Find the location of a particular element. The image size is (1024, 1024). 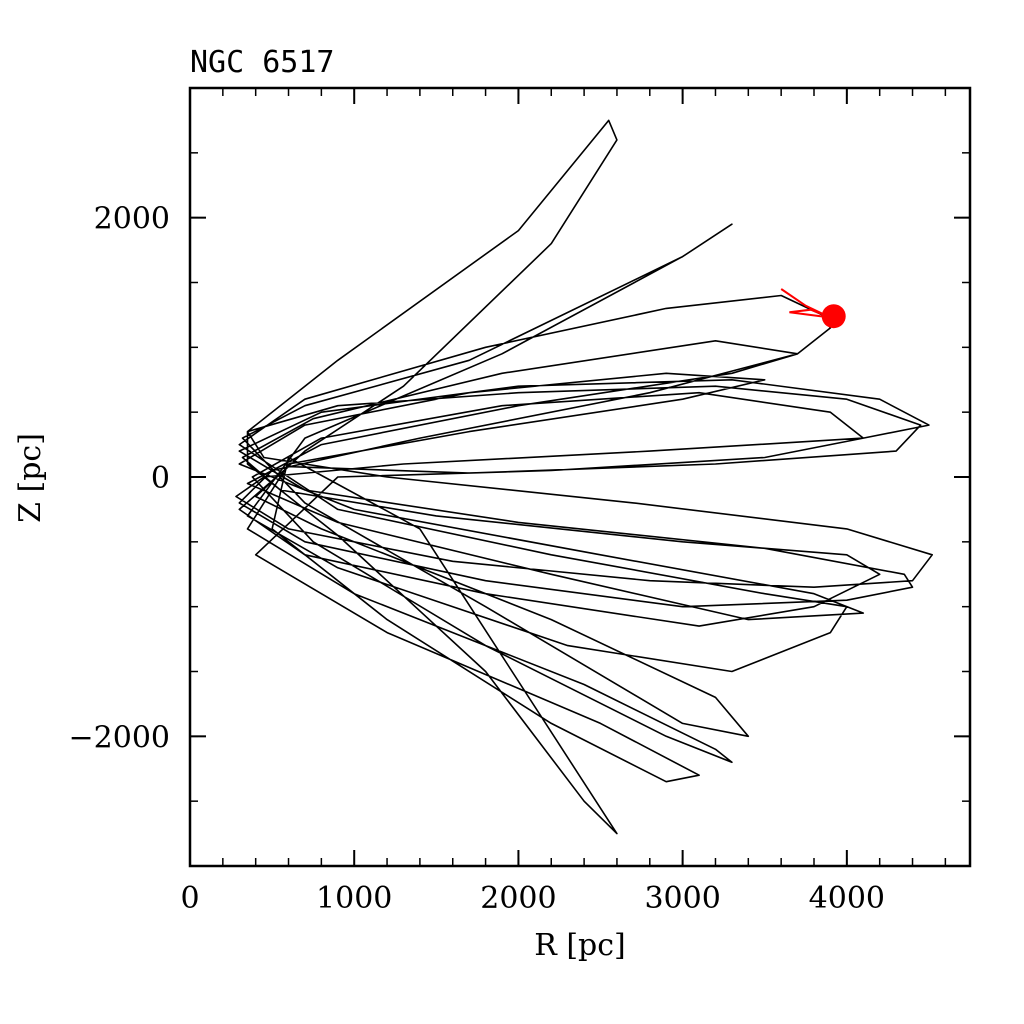

y-tick-label: 0 is located at coordinates (160, 478).